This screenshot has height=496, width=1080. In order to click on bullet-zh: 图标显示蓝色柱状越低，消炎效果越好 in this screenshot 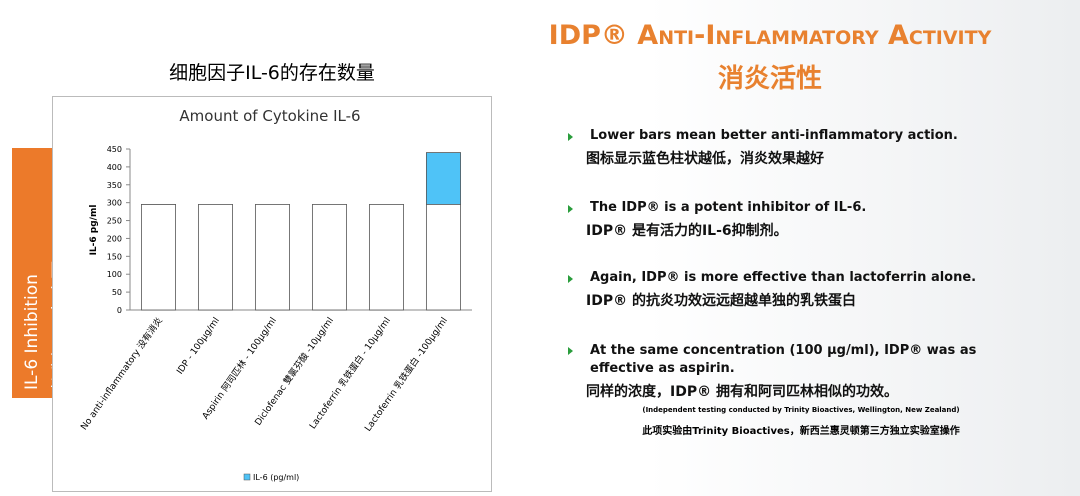, I will do `click(705, 159)`.